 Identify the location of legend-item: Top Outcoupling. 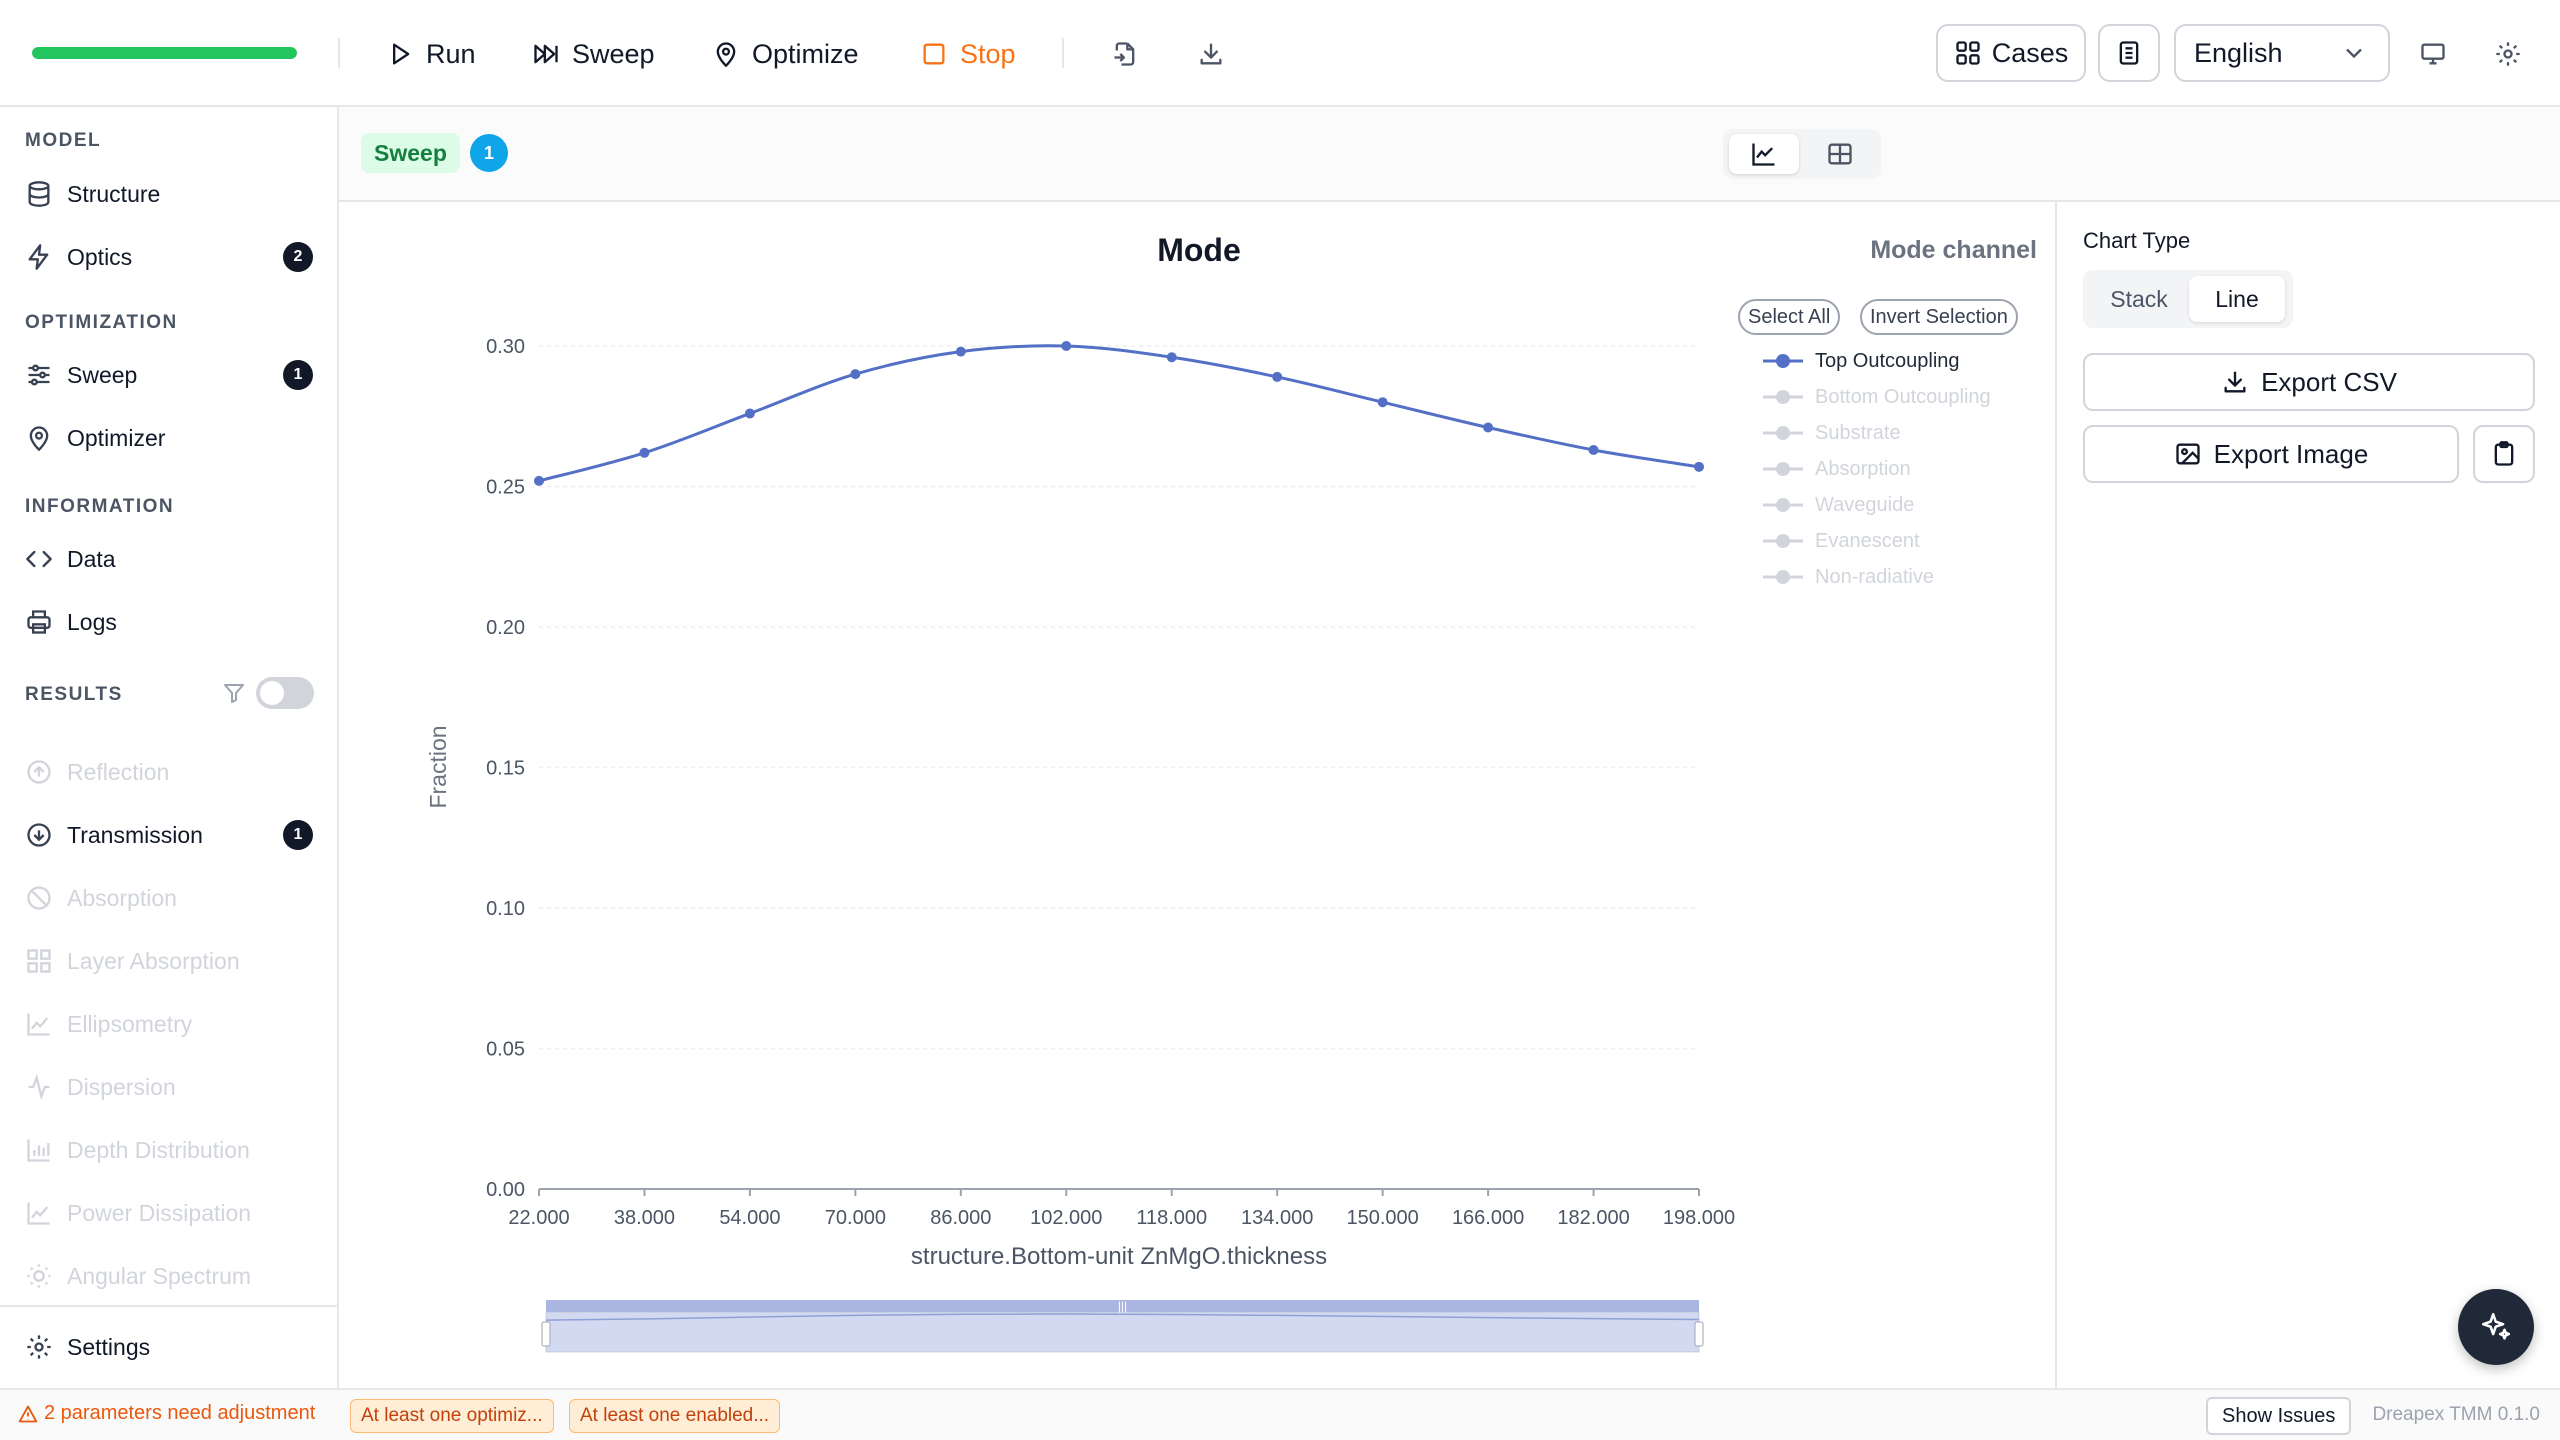
(1860, 361).